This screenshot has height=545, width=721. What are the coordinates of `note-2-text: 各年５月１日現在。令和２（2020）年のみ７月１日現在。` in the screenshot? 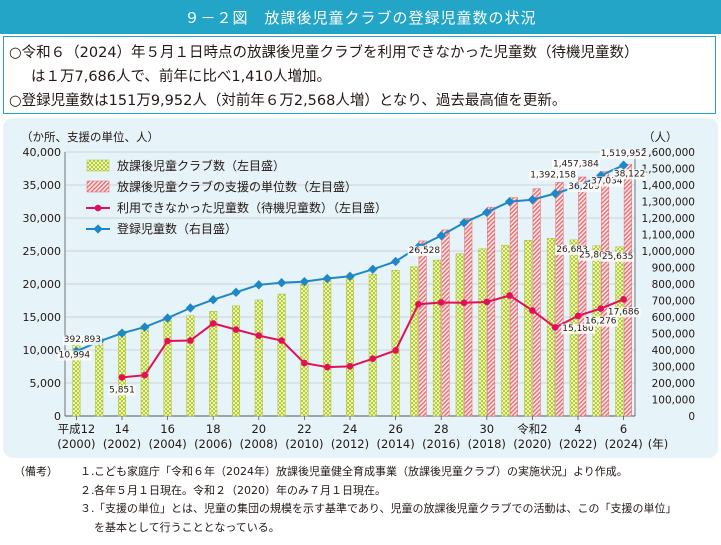 It's located at (240, 490).